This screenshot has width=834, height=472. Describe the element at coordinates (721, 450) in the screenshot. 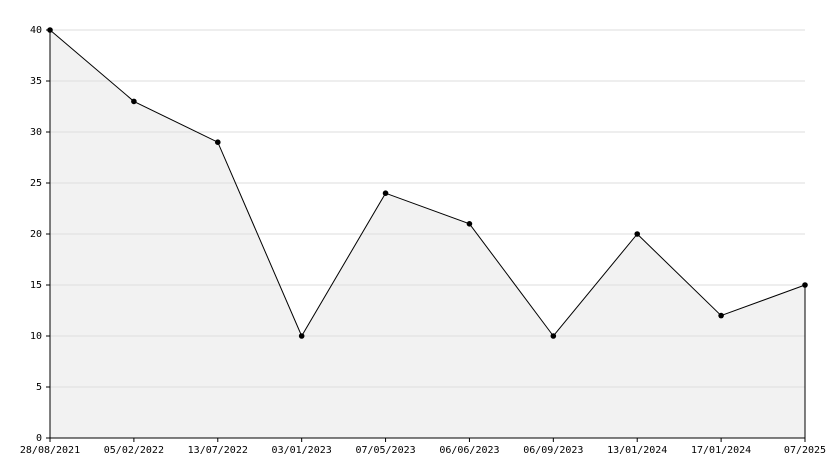

I see `x-tick-label: 17/01/2024` at that location.